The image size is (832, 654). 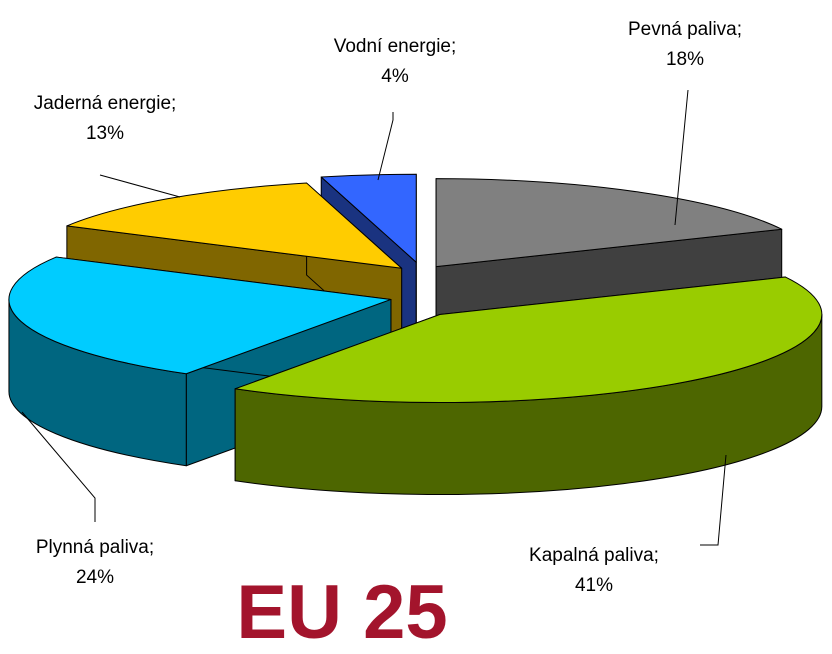 What do you see at coordinates (594, 555) in the screenshot?
I see `data-label-name: Kapalná paliva;` at bounding box center [594, 555].